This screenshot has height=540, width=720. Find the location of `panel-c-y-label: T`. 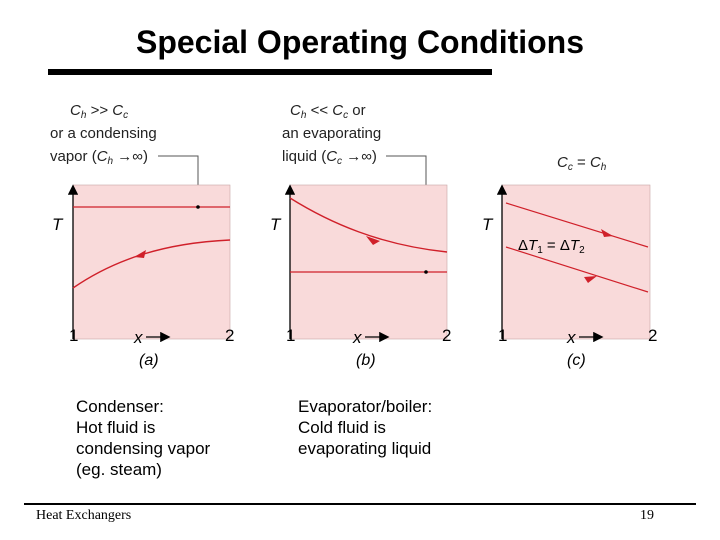

panel-c-y-label: T is located at coordinates (488, 224).